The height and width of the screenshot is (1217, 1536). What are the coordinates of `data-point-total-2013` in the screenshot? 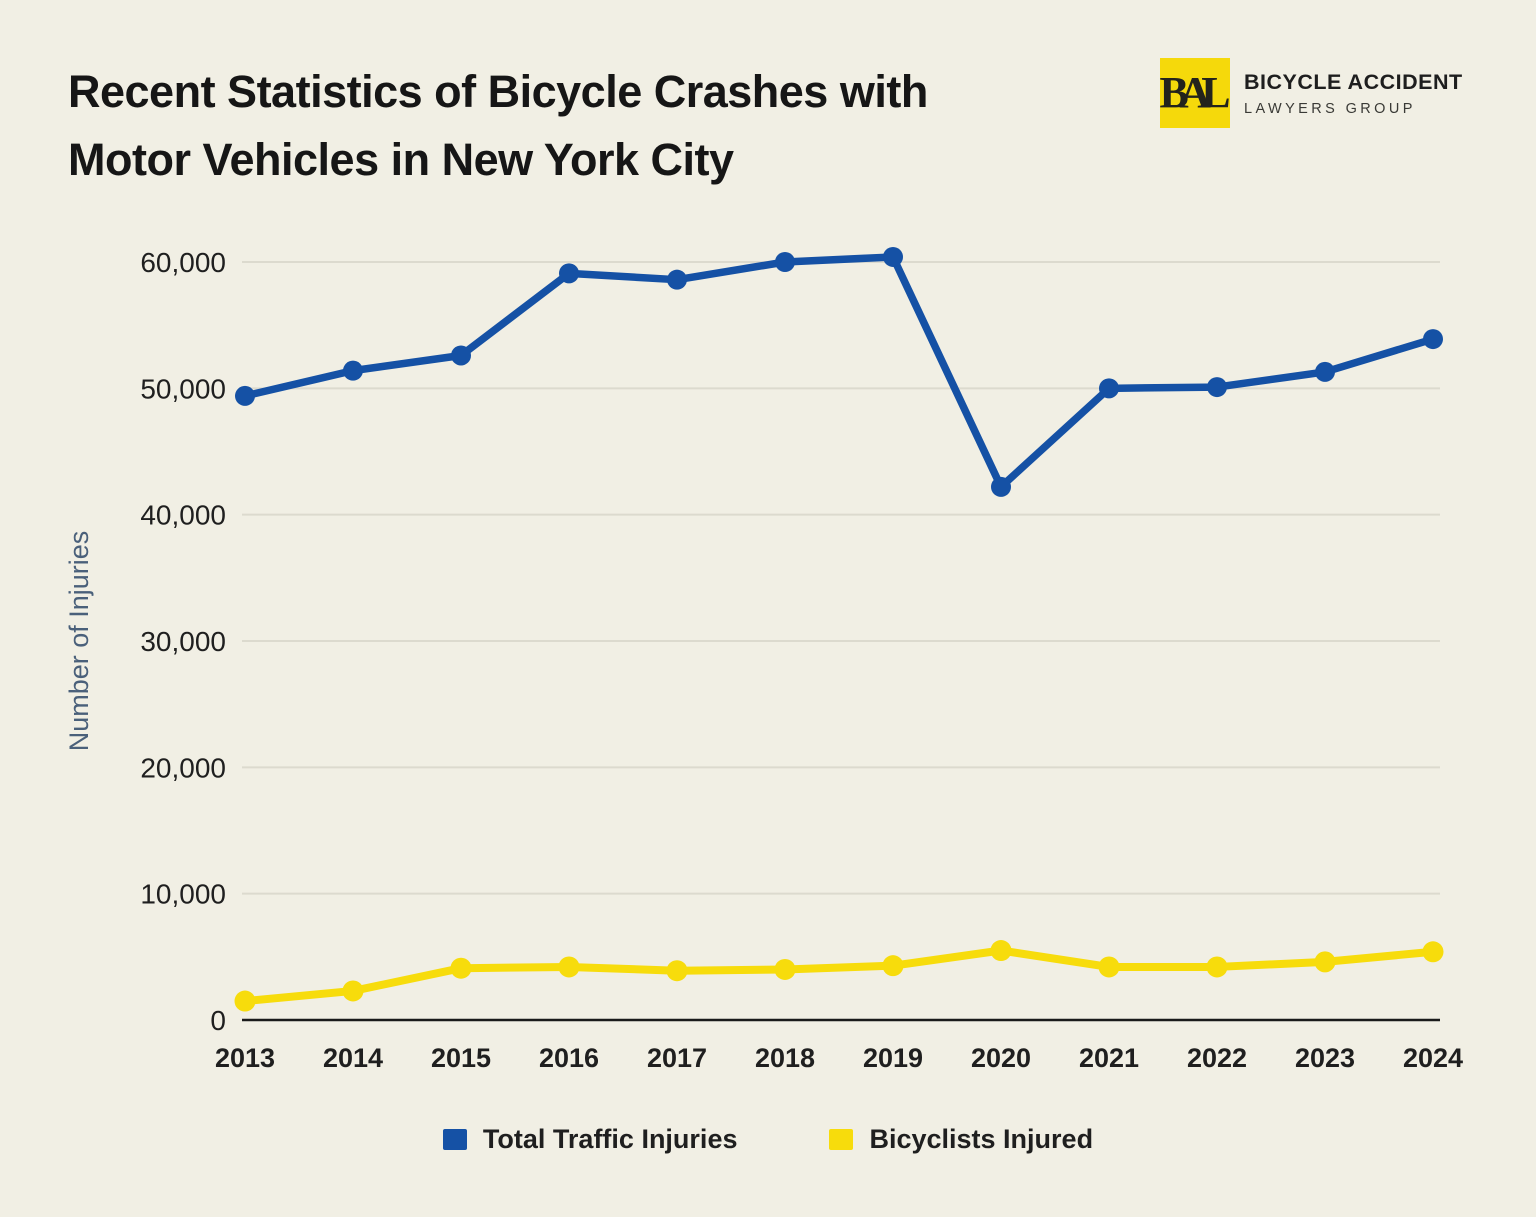 It's located at (245, 395).